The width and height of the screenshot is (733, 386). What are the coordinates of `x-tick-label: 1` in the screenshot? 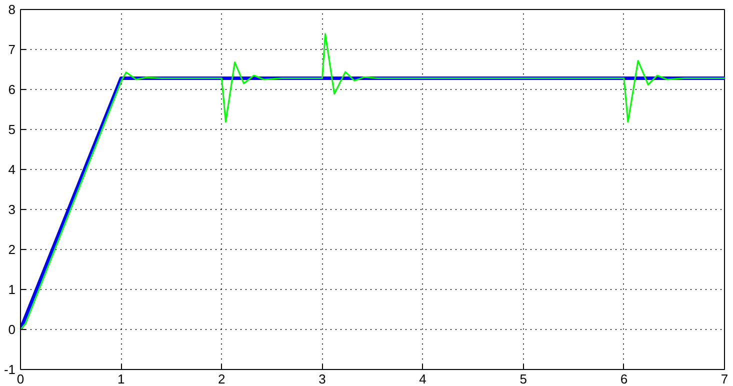 It's located at (121, 379).